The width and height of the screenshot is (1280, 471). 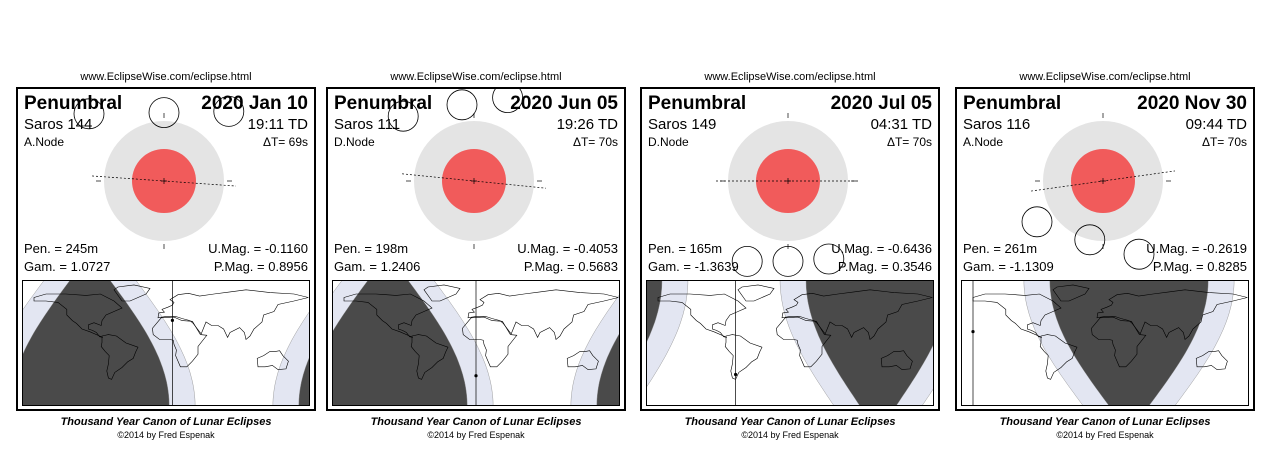 I want to click on eclipse-date: 2020 Jul 05, so click(x=881, y=103).